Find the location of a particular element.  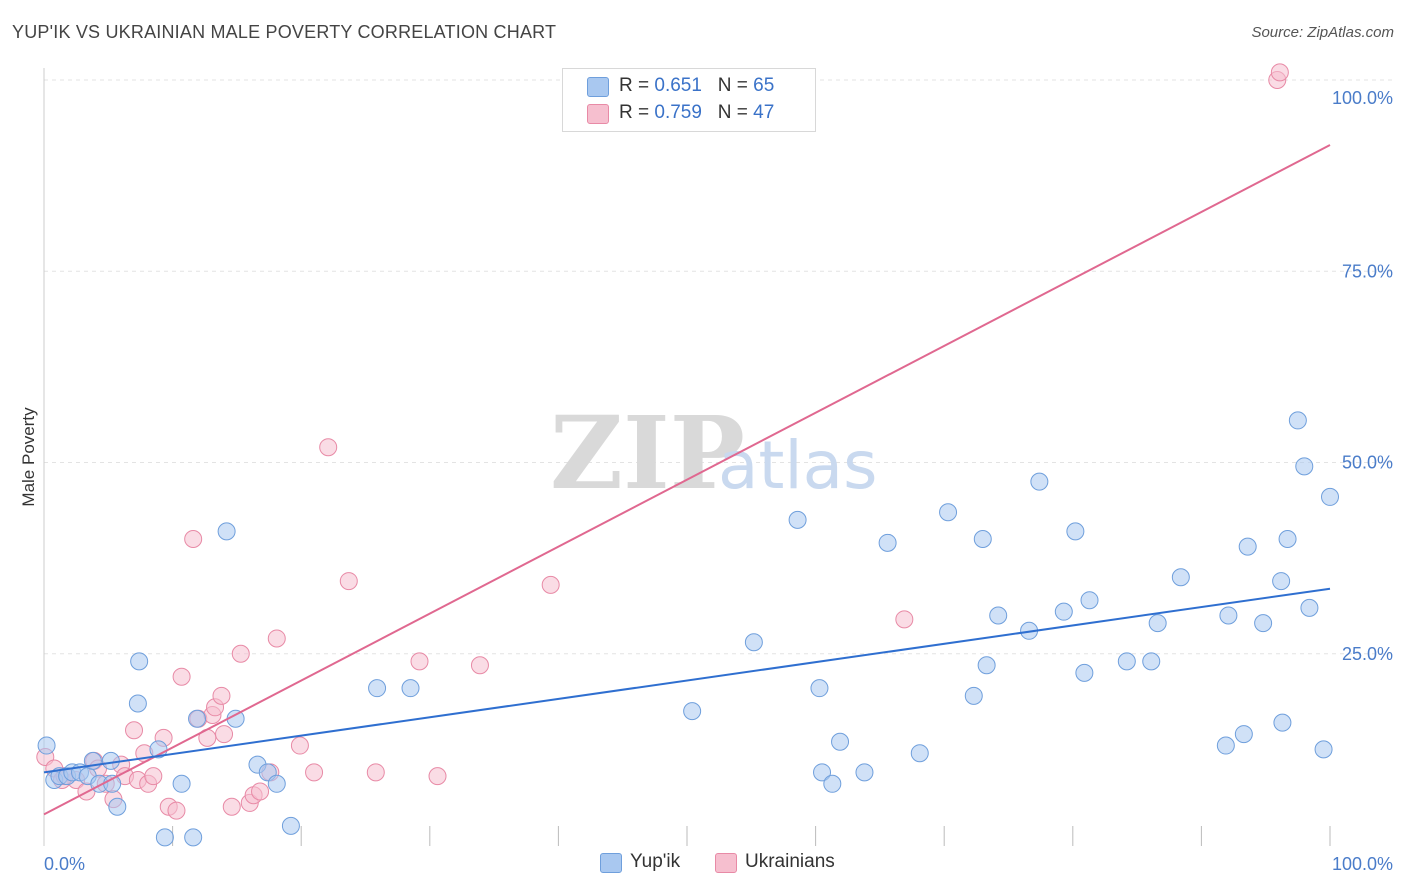

correlation-legend: R = 0.651 N = 65 R = 0.759 N = 47 is located at coordinates (689, 100).